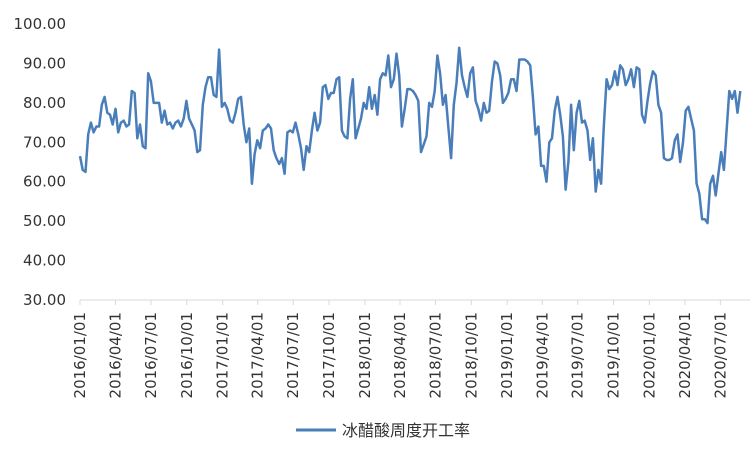  I want to click on x-tick-label: 2018/07/01, so click(435, 355).